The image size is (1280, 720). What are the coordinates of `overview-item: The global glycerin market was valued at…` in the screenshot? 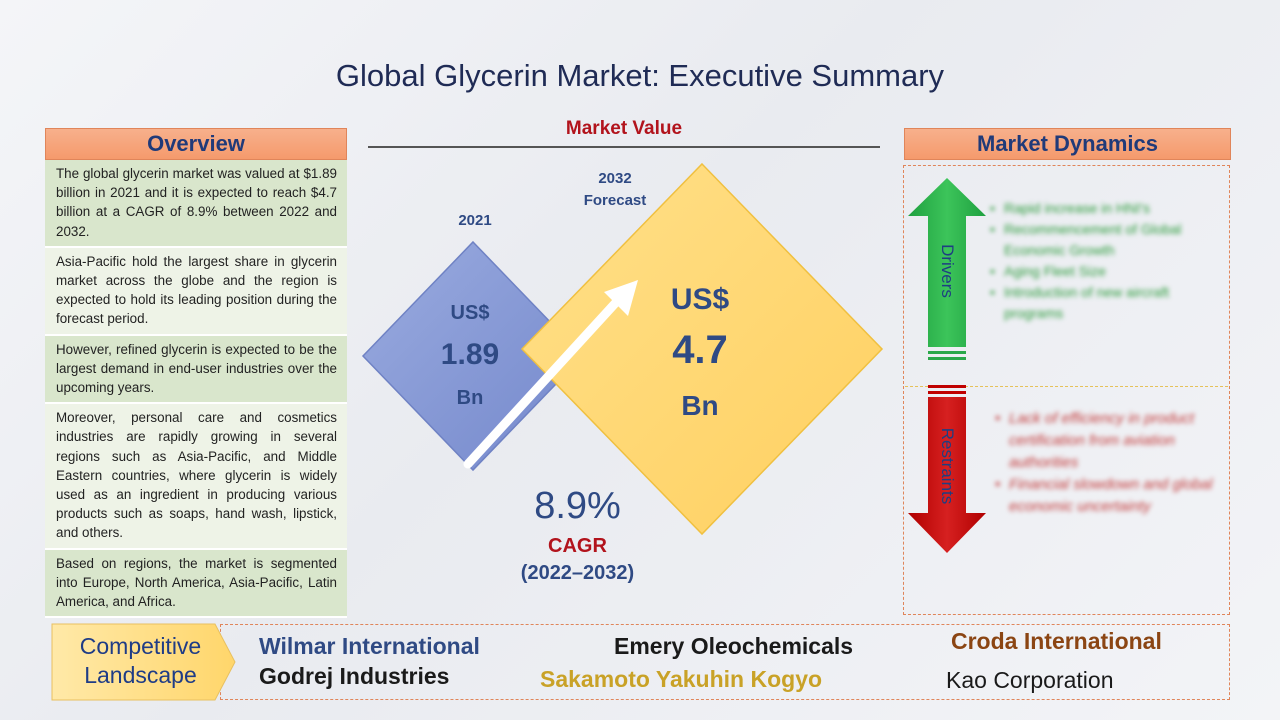 It's located at (196, 204).